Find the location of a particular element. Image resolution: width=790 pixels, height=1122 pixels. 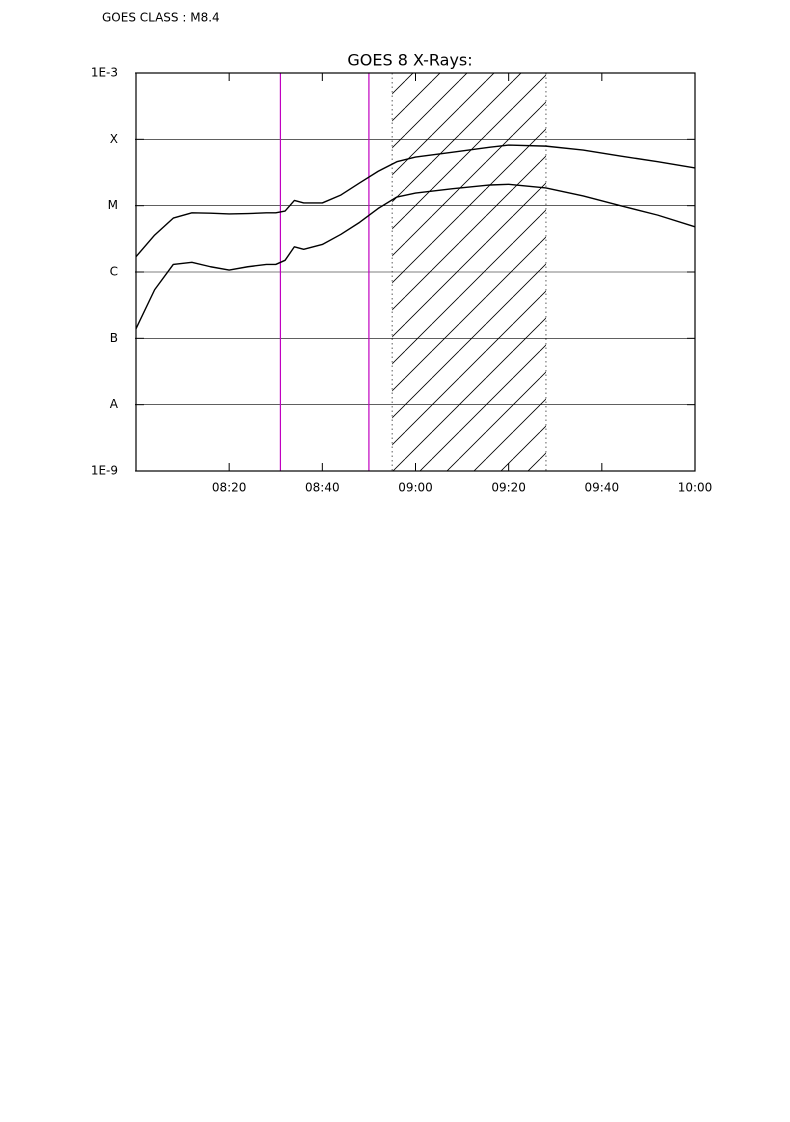

x-tick-label: 10:00 is located at coordinates (695, 488).